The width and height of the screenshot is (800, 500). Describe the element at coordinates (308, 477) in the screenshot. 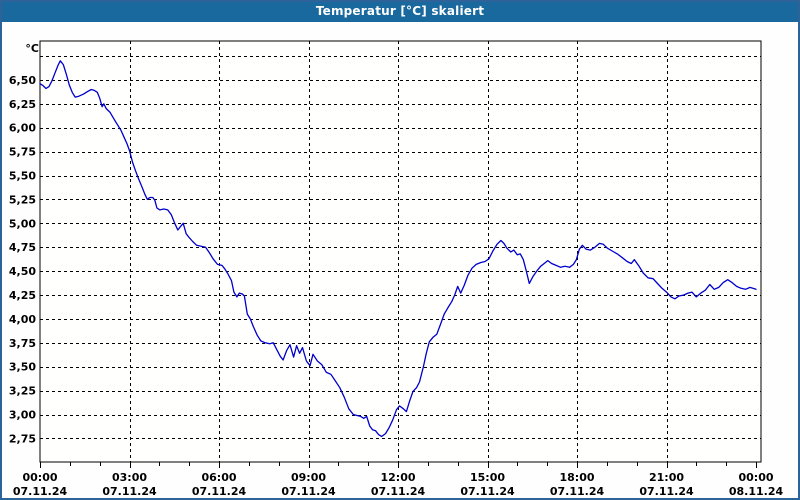

I see `x-tick-time-label: 09:00` at that location.